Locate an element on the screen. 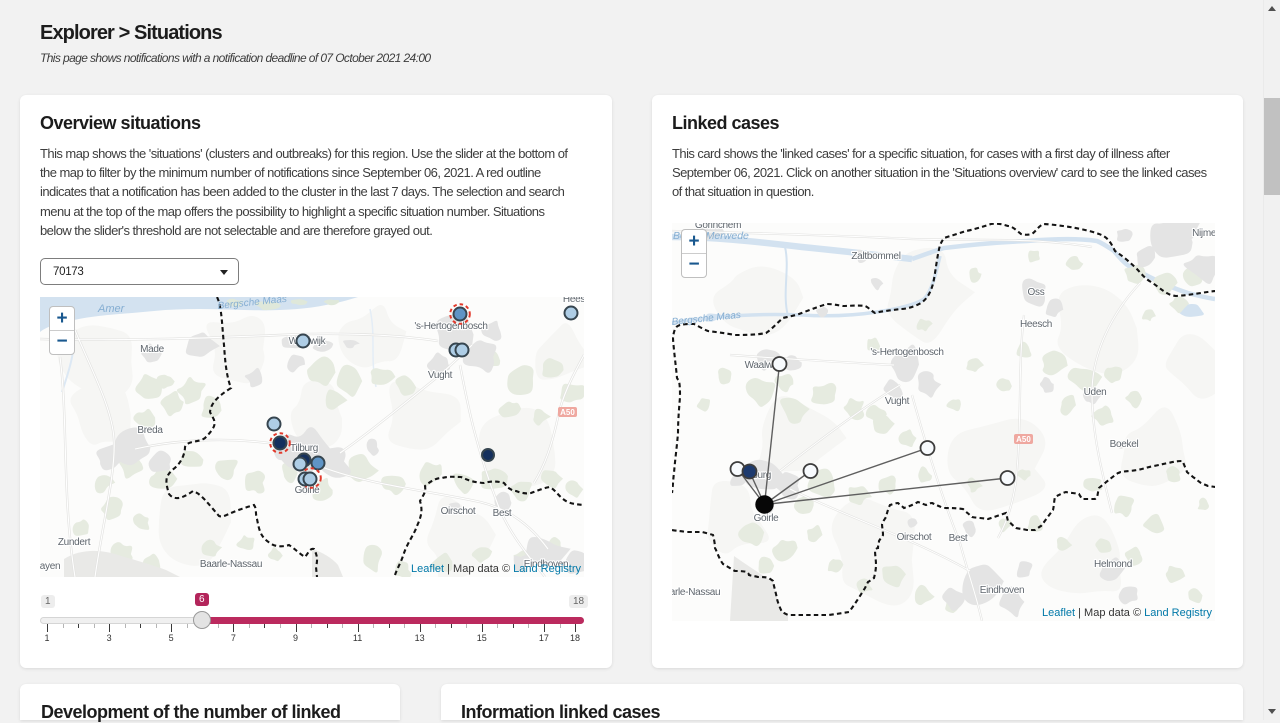 The width and height of the screenshot is (1280, 723). svg-text: Boekel is located at coordinates (1124, 444).